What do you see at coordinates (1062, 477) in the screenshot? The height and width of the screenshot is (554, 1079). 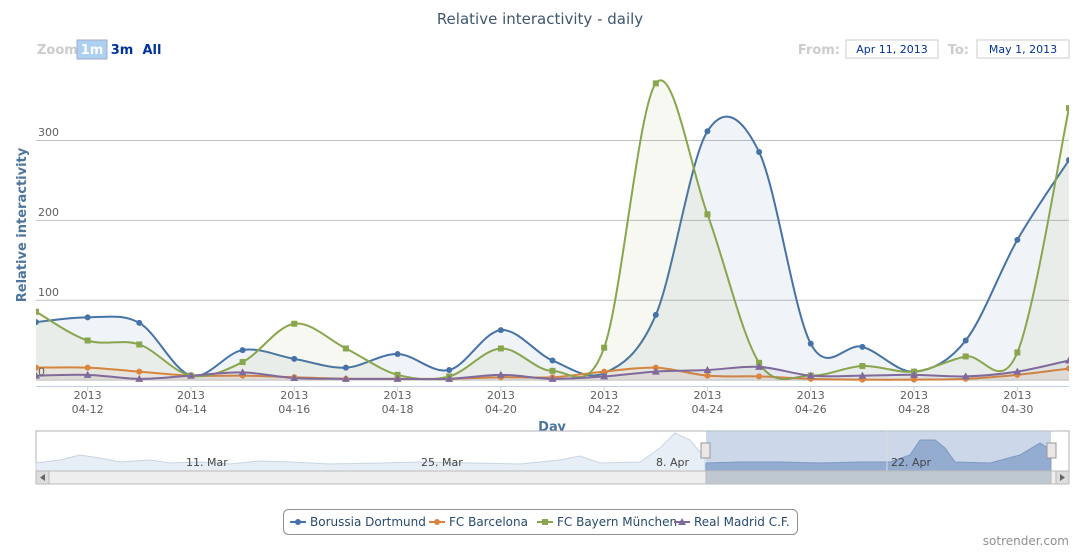 I see `arrow` at bounding box center [1062, 477].